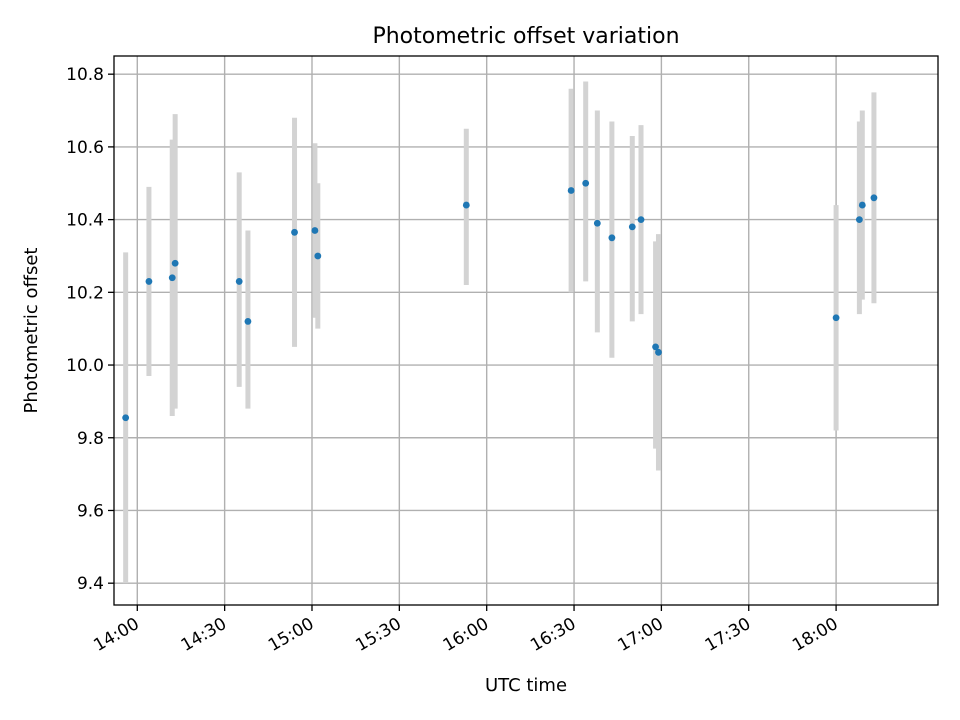  I want to click on y-tick-label: 9.4, so click(90, 584).